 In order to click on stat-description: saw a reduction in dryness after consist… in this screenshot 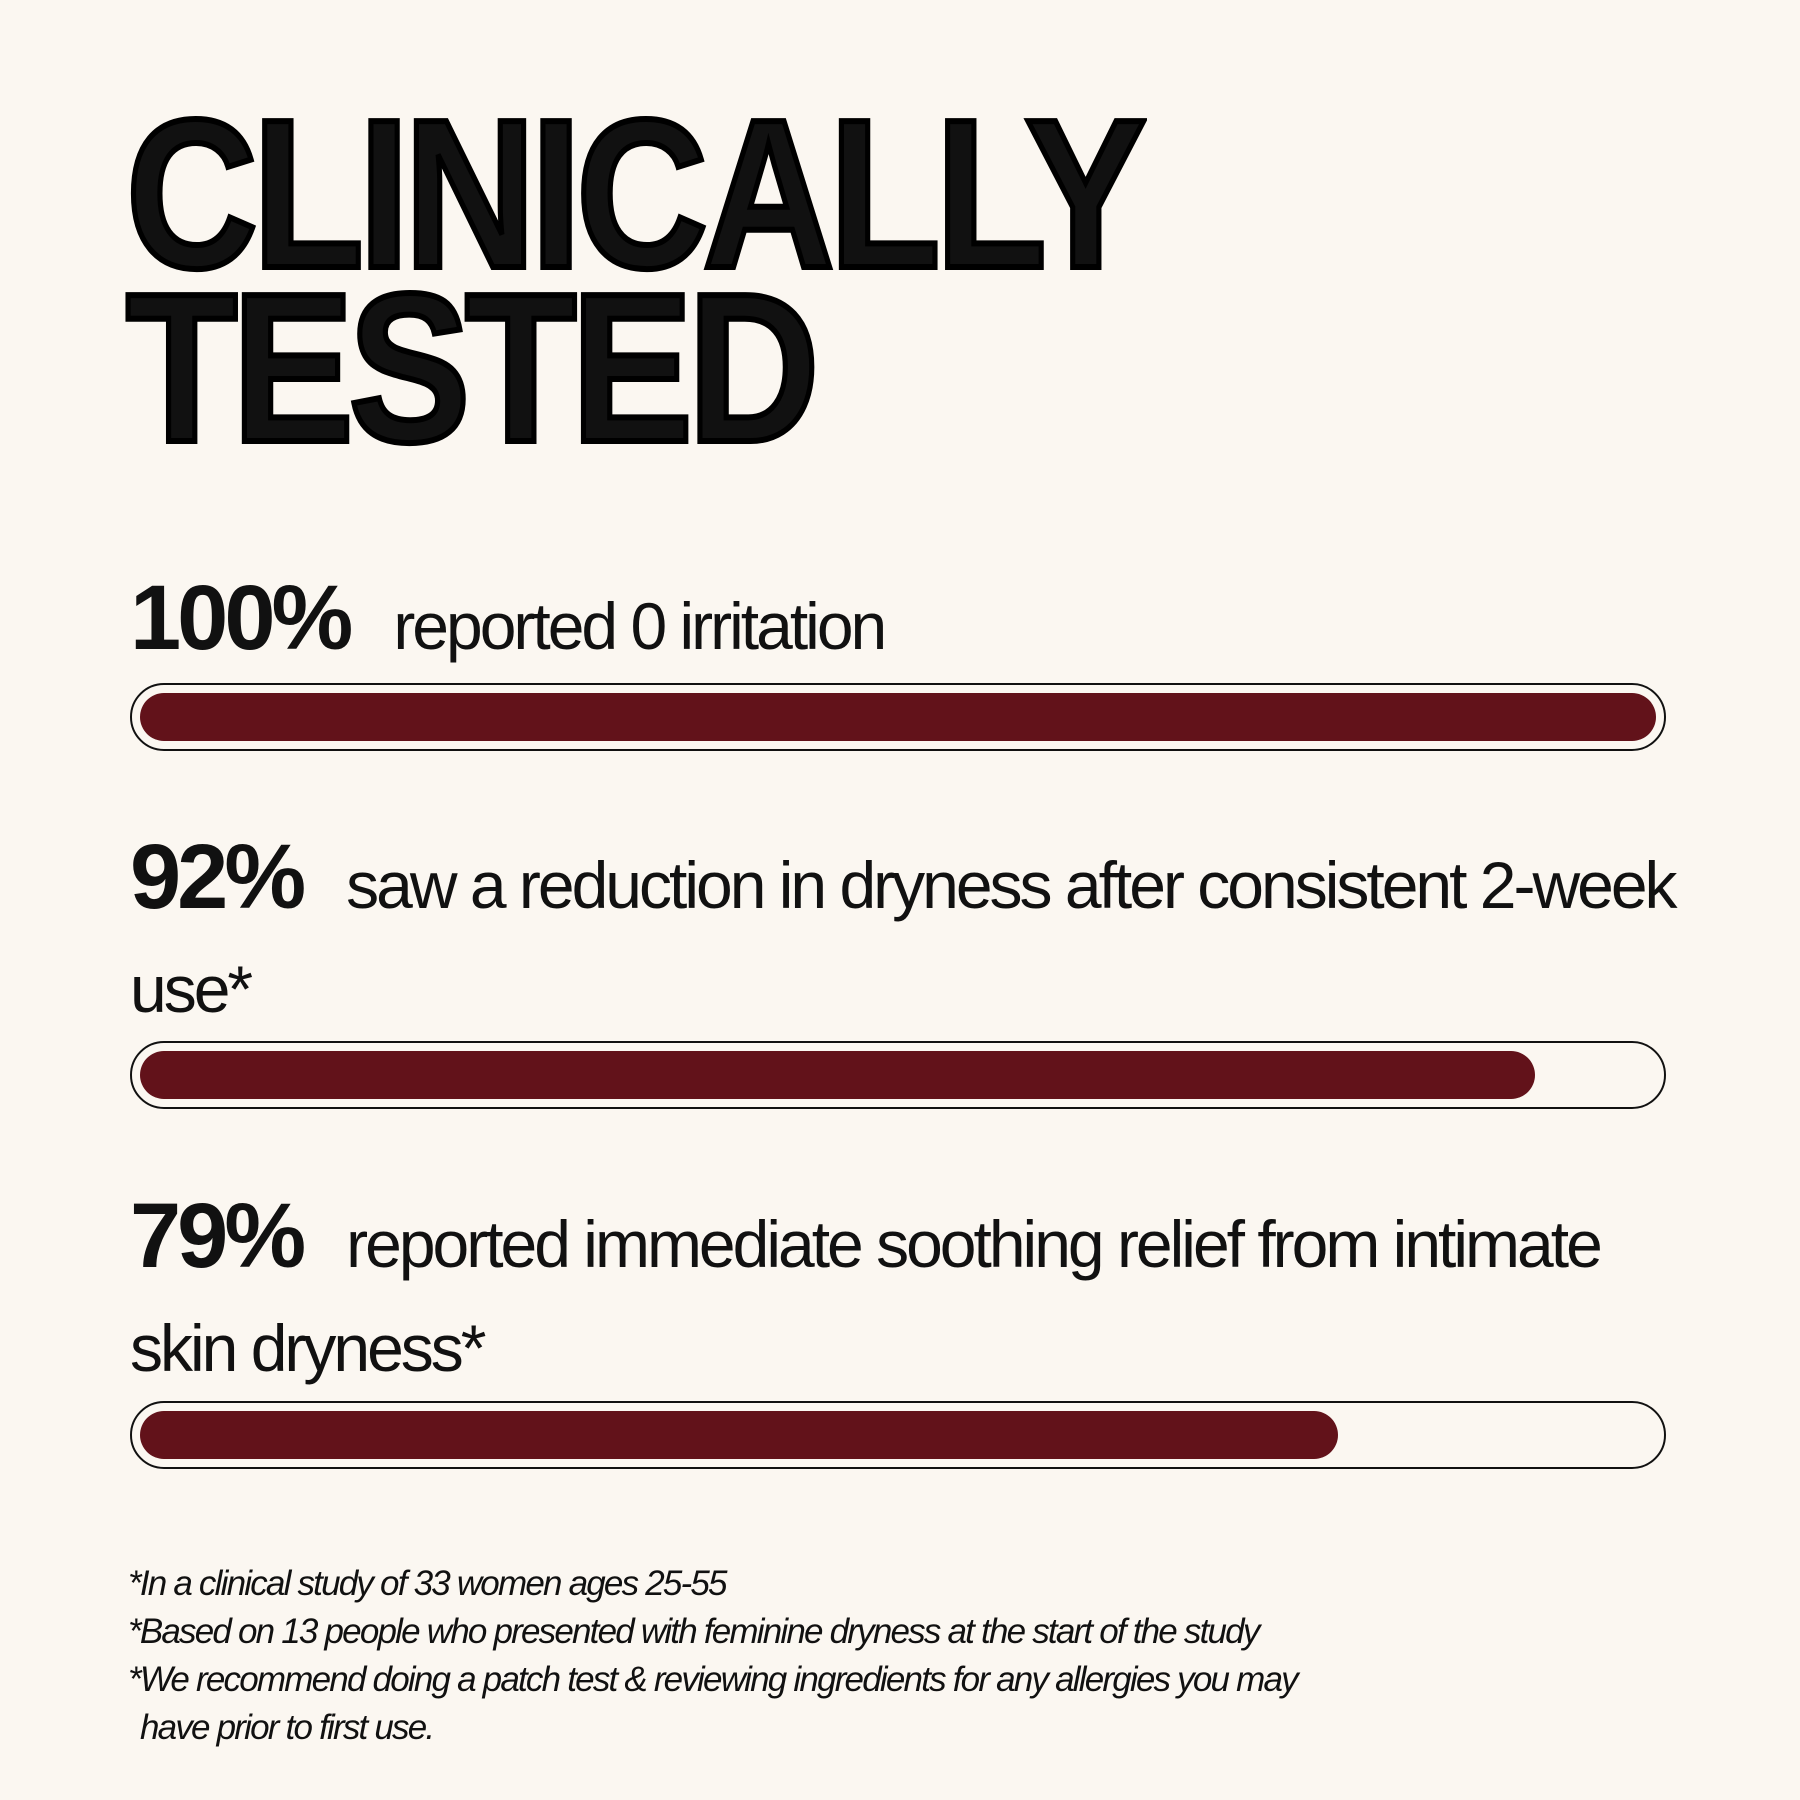, I will do `click(904, 937)`.